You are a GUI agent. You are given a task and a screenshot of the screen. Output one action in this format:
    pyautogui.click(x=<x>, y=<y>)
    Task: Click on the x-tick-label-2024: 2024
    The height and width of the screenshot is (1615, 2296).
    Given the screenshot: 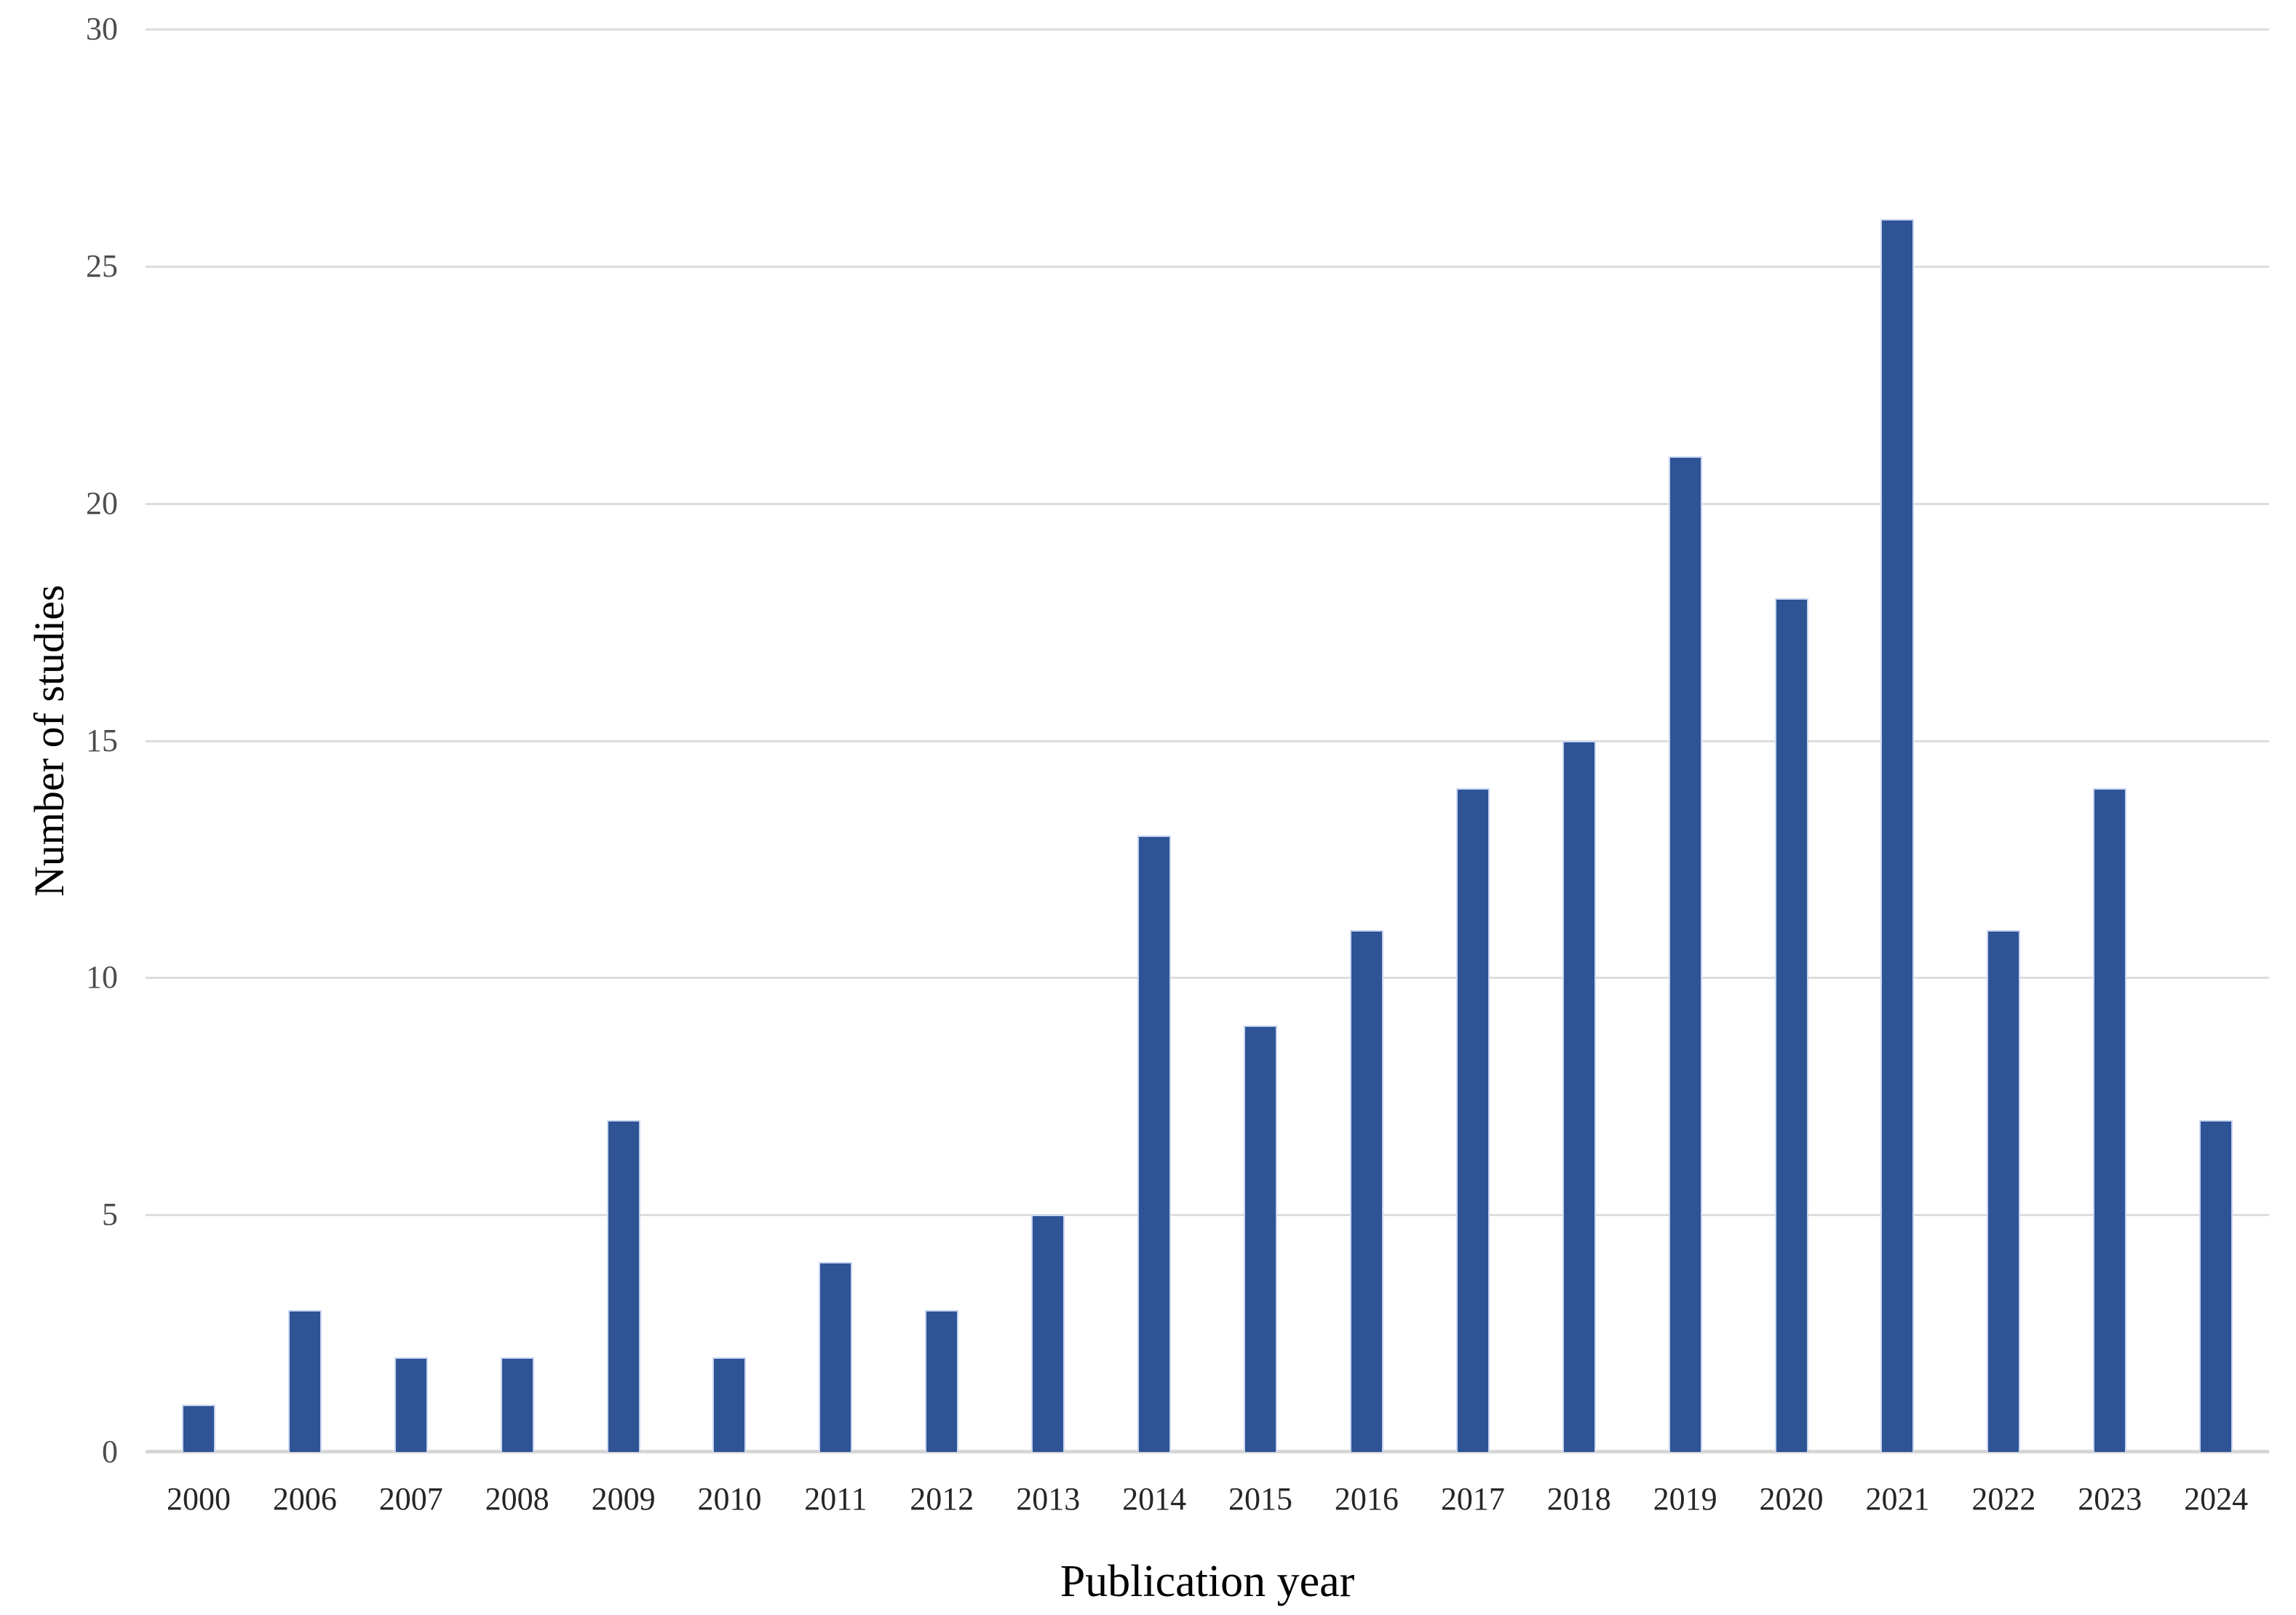 What is the action you would take?
    pyautogui.click(x=2216, y=1499)
    